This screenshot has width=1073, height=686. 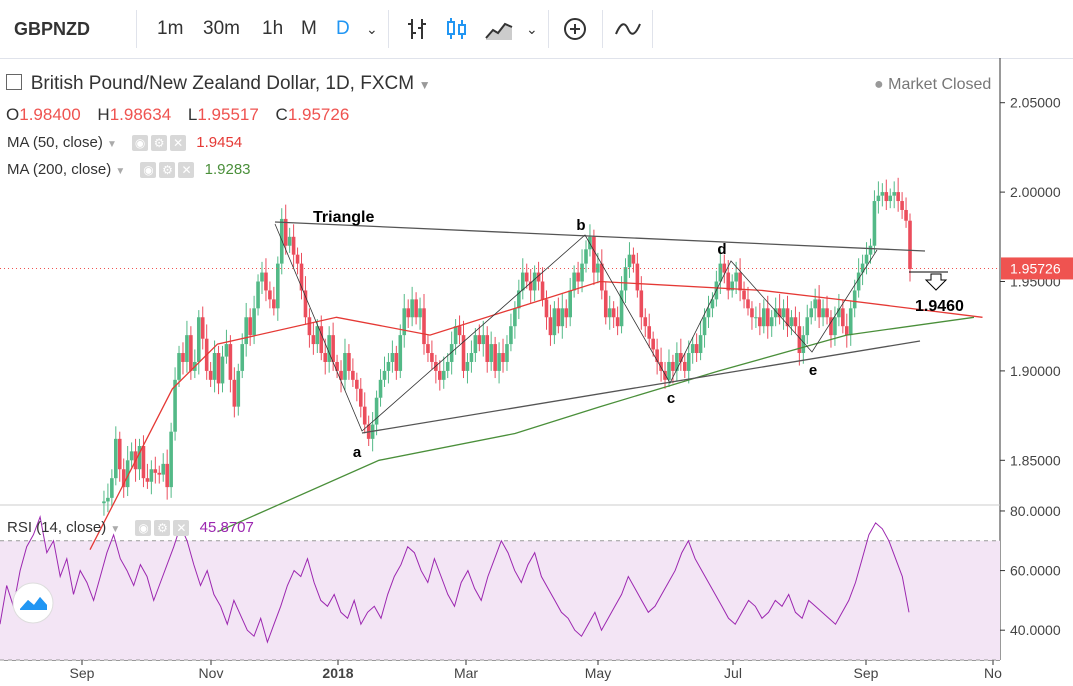 What do you see at coordinates (14, 82) in the screenshot?
I see `collapse-icon` at bounding box center [14, 82].